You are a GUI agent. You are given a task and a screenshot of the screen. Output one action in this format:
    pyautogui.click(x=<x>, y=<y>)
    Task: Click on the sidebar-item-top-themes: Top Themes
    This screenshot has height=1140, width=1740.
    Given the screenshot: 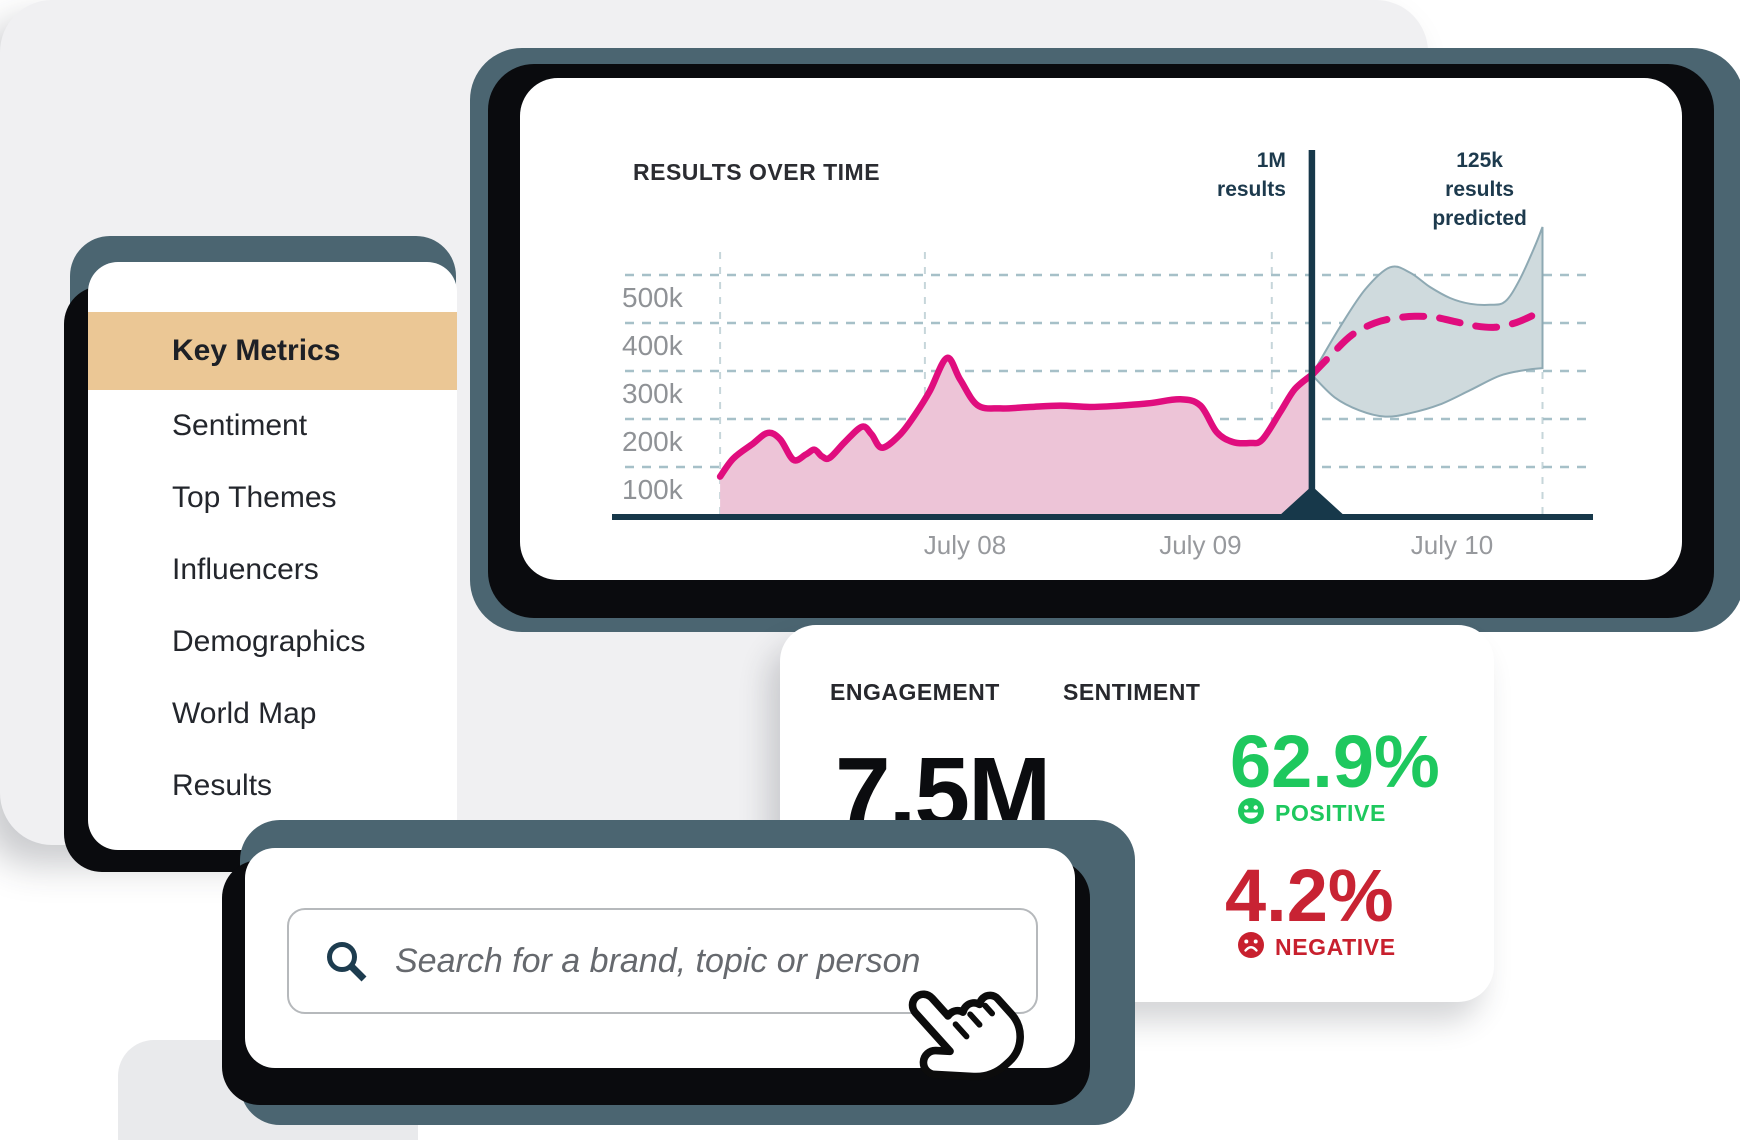 What is the action you would take?
    pyautogui.click(x=272, y=498)
    